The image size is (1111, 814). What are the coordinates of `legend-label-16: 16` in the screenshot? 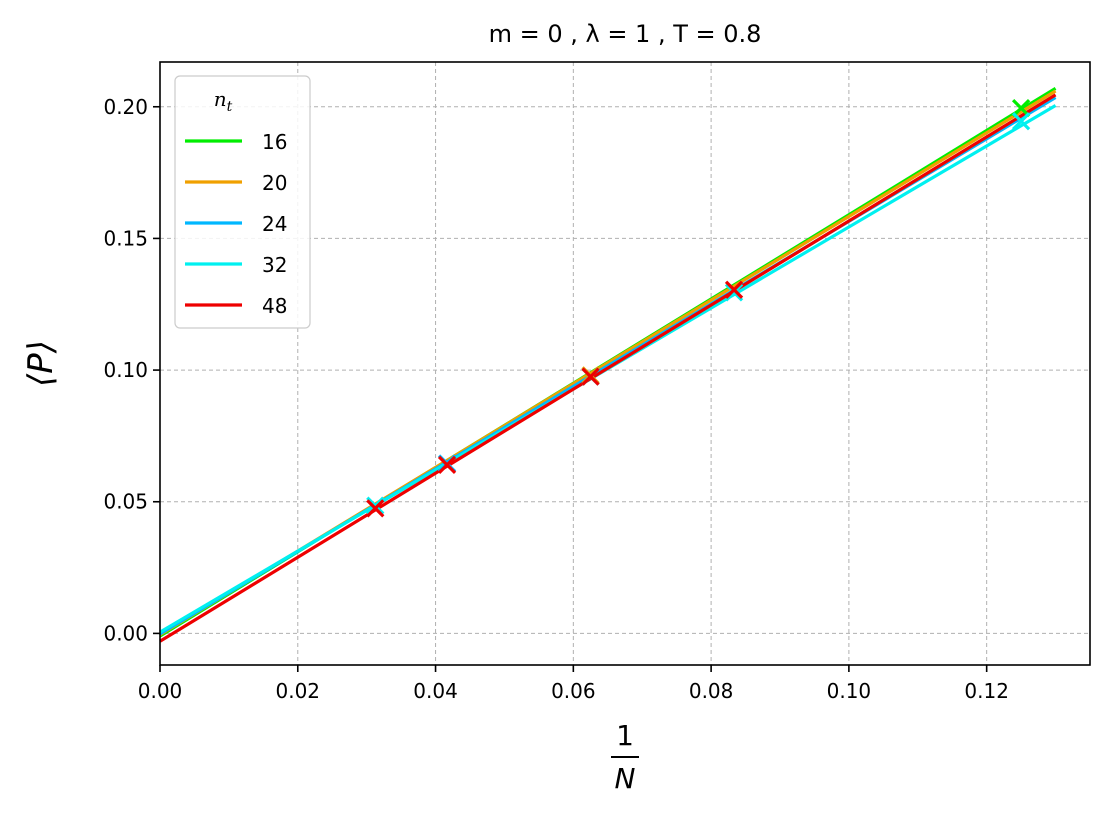 It's located at (274, 142).